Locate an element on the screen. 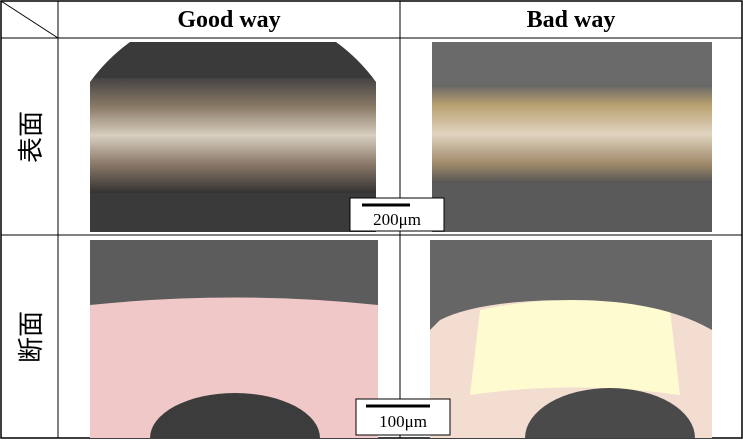 Image resolution: width=743 pixels, height=440 pixels. row-label: 表面 is located at coordinates (32, 137).